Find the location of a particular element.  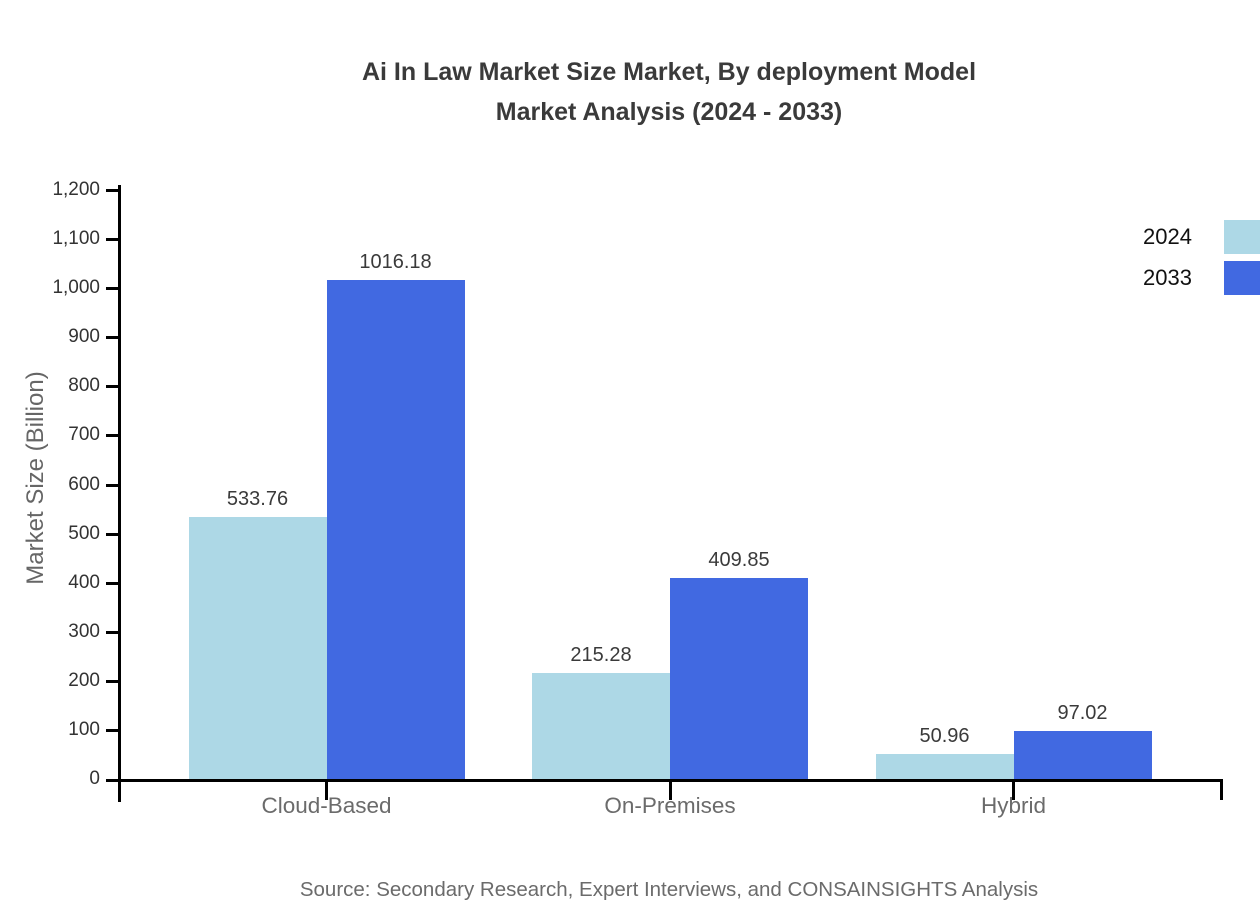

y-tick-label: 500 is located at coordinates (84, 533).